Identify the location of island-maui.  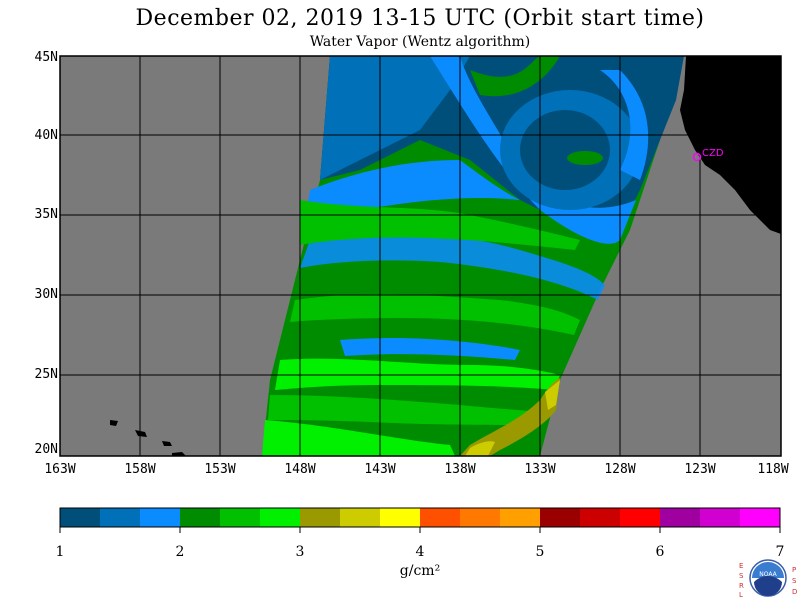
(167, 443).